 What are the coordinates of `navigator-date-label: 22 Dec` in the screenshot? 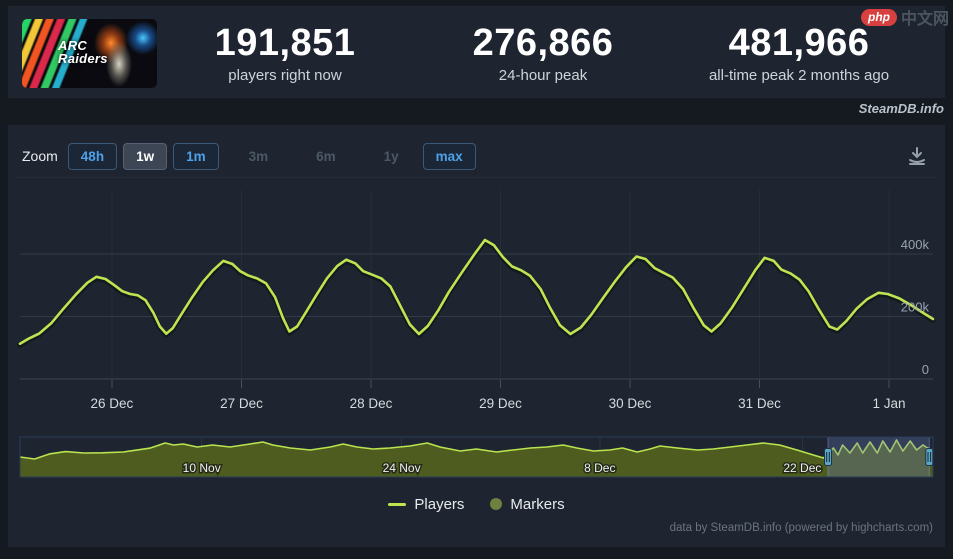 It's located at (802, 468).